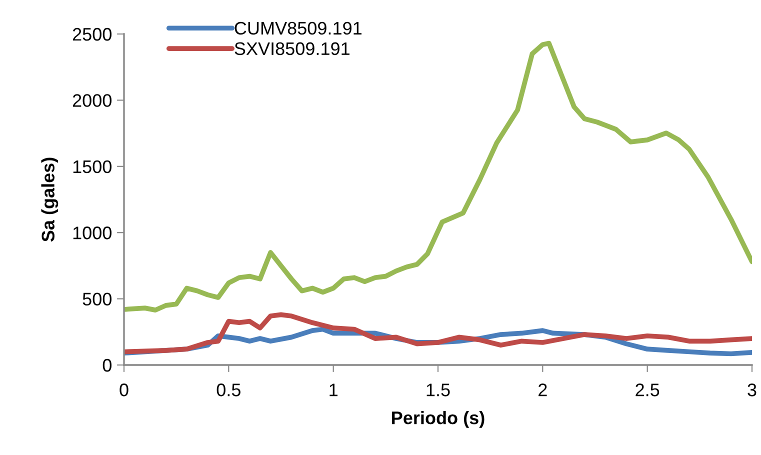 This screenshot has height=455, width=761. Describe the element at coordinates (92, 100) in the screenshot. I see `y-tick-label: 2000` at that location.